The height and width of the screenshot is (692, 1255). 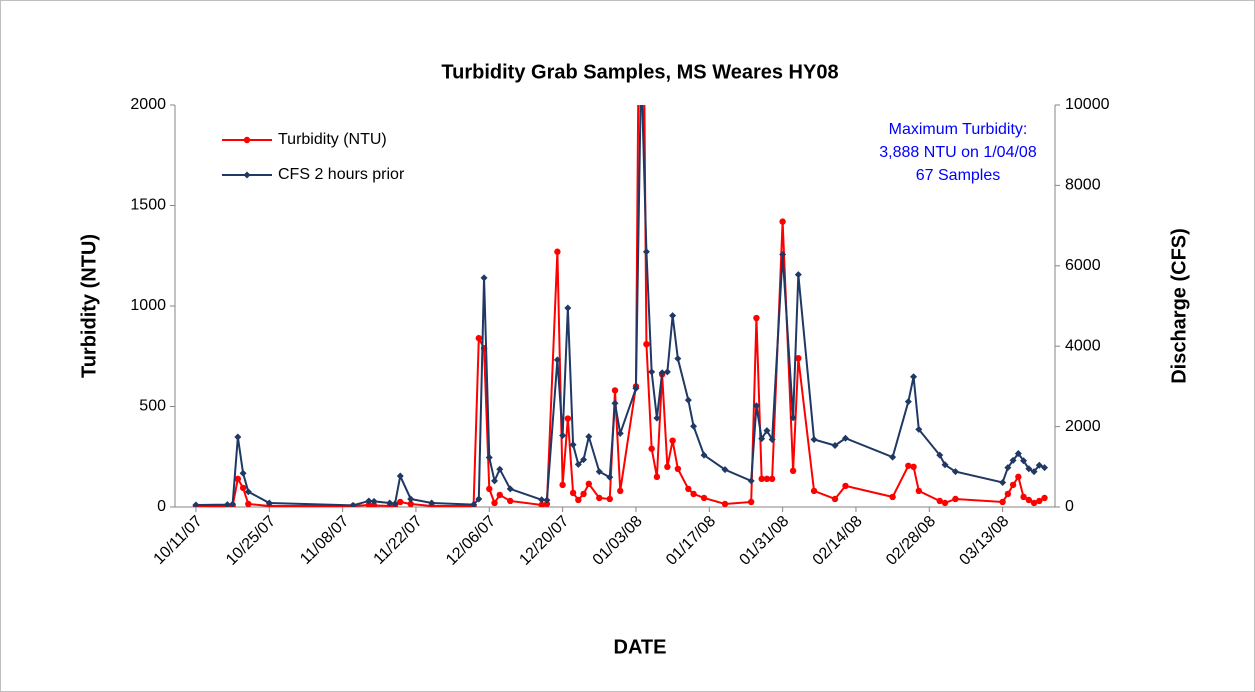 What do you see at coordinates (958, 152) in the screenshot?
I see `annotation: 3,888 NTU on 1/04/08` at bounding box center [958, 152].